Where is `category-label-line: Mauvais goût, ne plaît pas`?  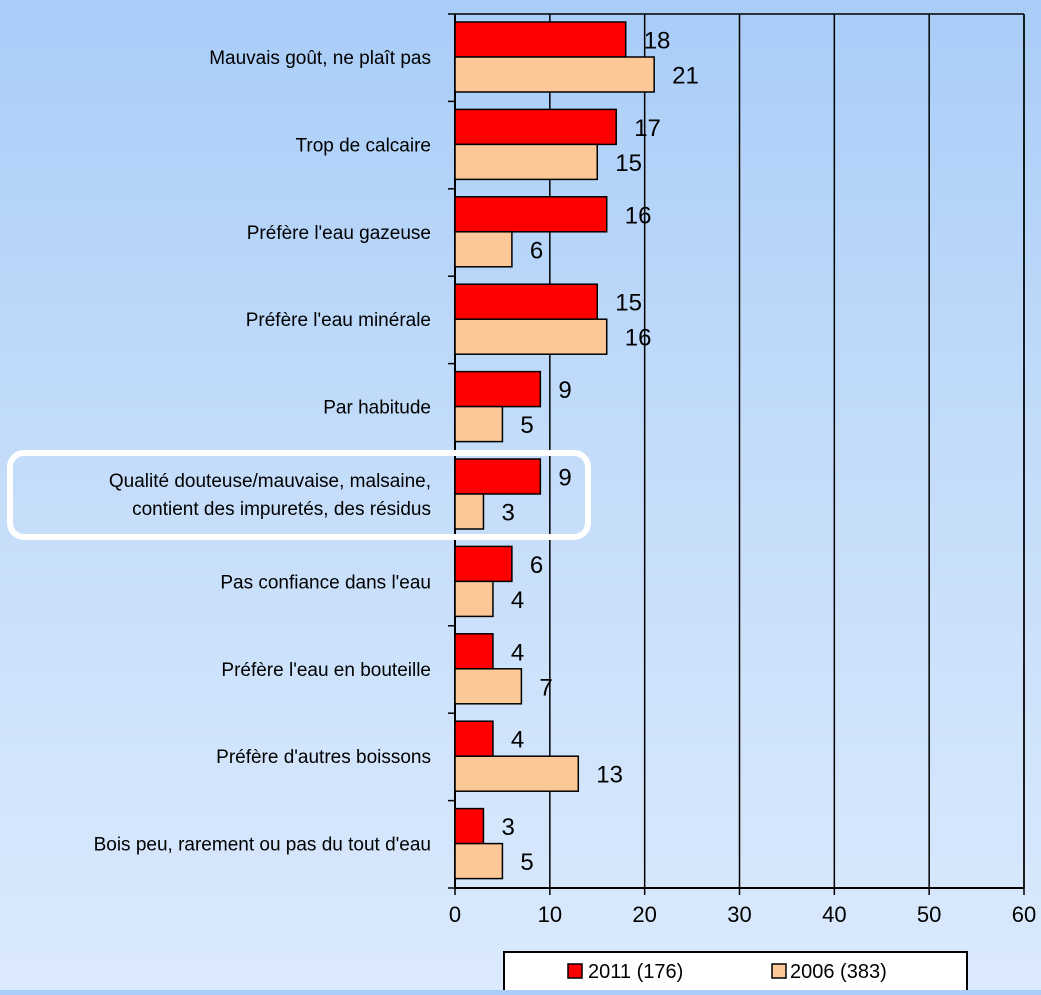
category-label-line: Mauvais goût, ne plaît pas is located at coordinates (320, 58).